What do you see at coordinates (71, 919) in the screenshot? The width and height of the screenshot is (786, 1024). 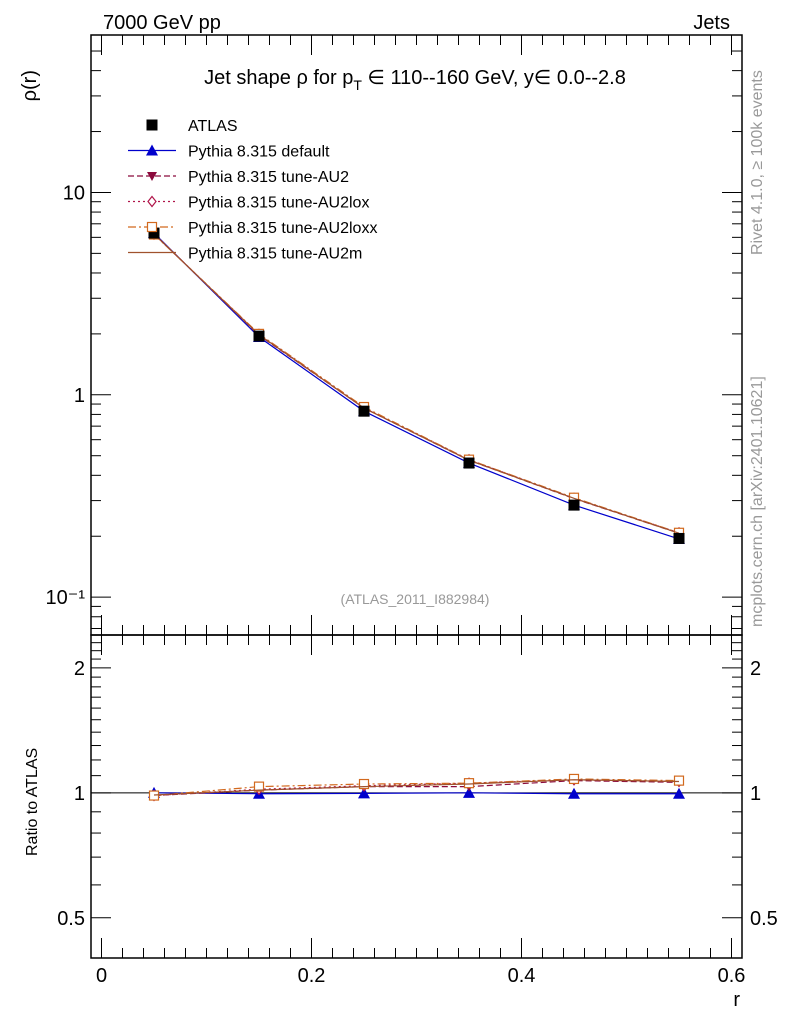 I see `ratio-y-tick-label-left: 0.5` at bounding box center [71, 919].